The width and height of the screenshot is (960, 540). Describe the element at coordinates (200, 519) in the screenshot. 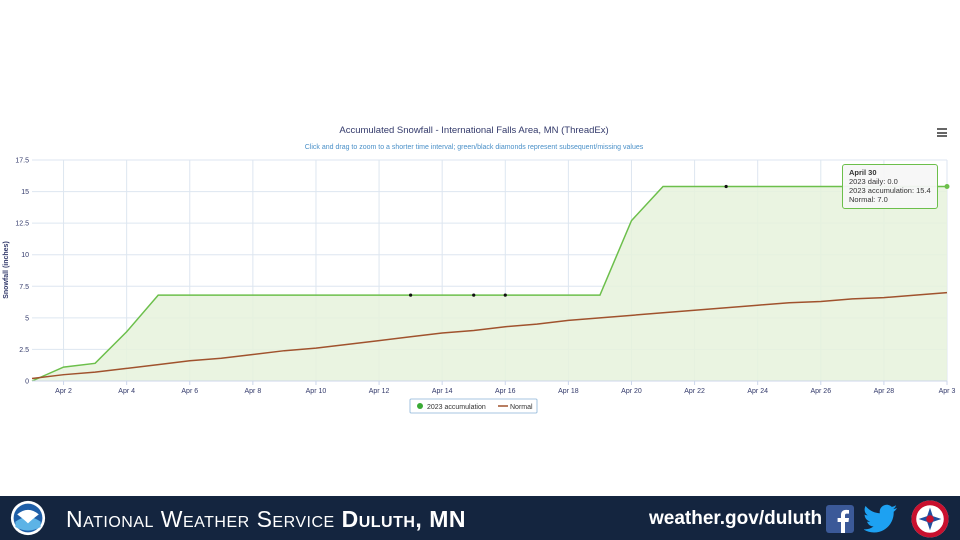

I see `footer-title-org: National Weather Service` at that location.